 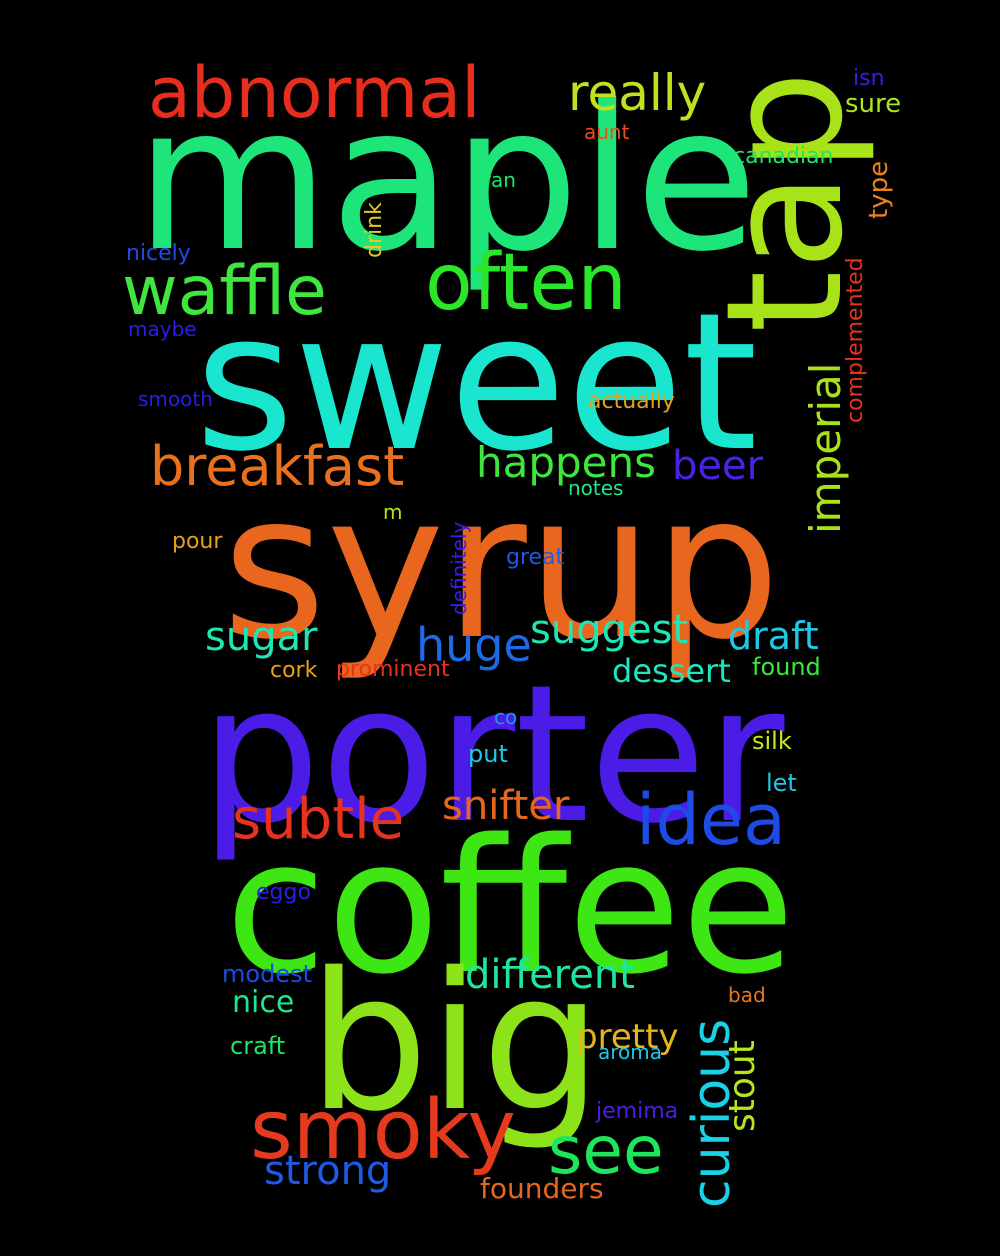 What do you see at coordinates (393, 669) in the screenshot?
I see `word-prominent: prominent` at bounding box center [393, 669].